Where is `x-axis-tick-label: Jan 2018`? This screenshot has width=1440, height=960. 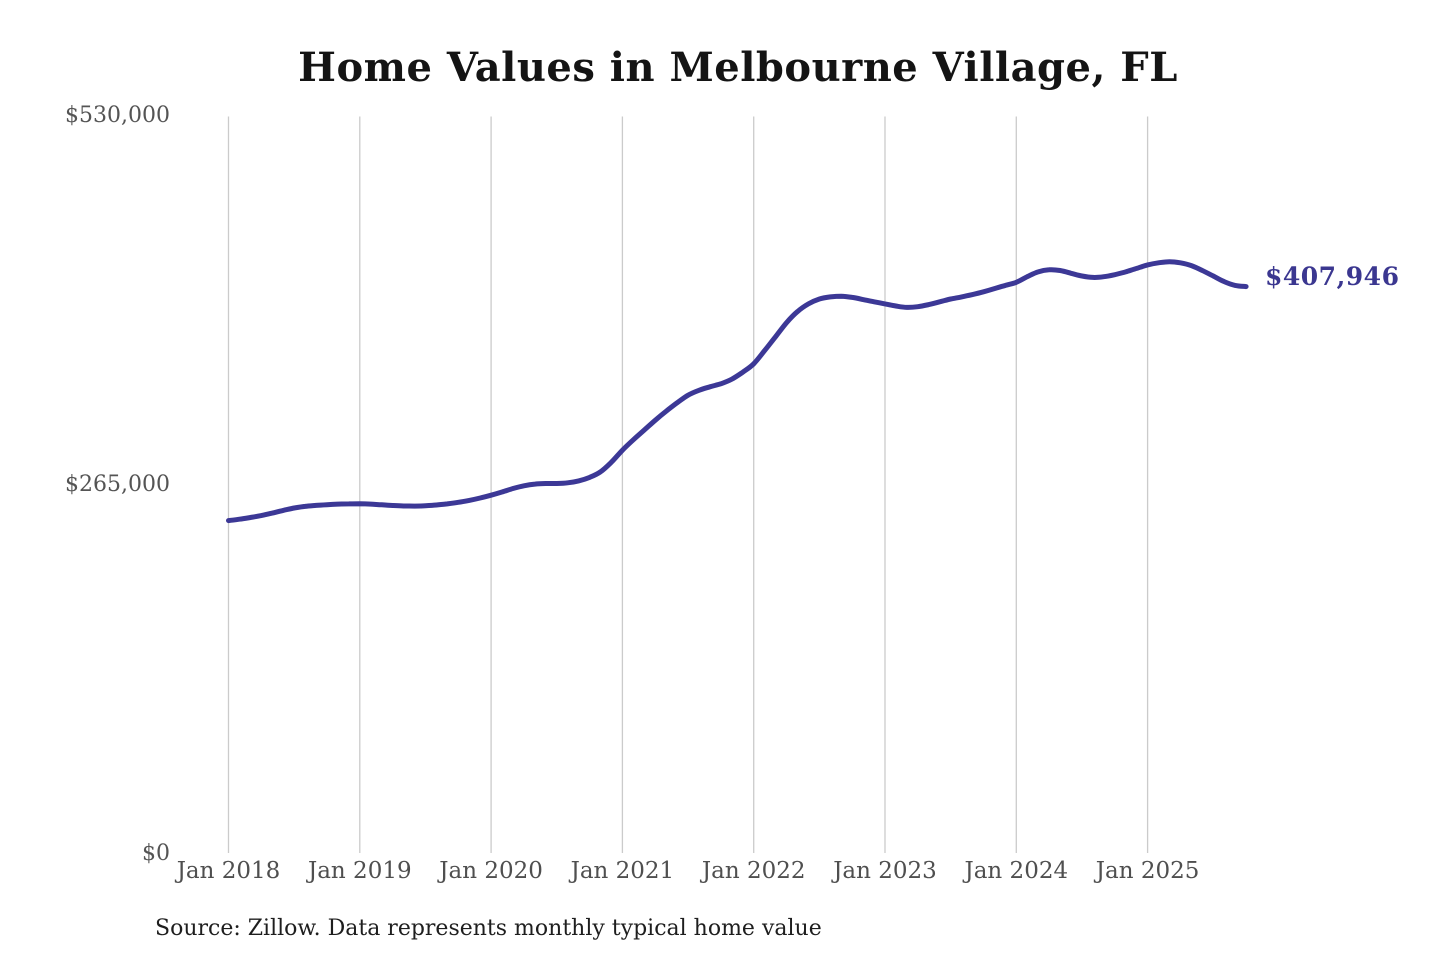 x-axis-tick-label: Jan 2018 is located at coordinates (228, 871).